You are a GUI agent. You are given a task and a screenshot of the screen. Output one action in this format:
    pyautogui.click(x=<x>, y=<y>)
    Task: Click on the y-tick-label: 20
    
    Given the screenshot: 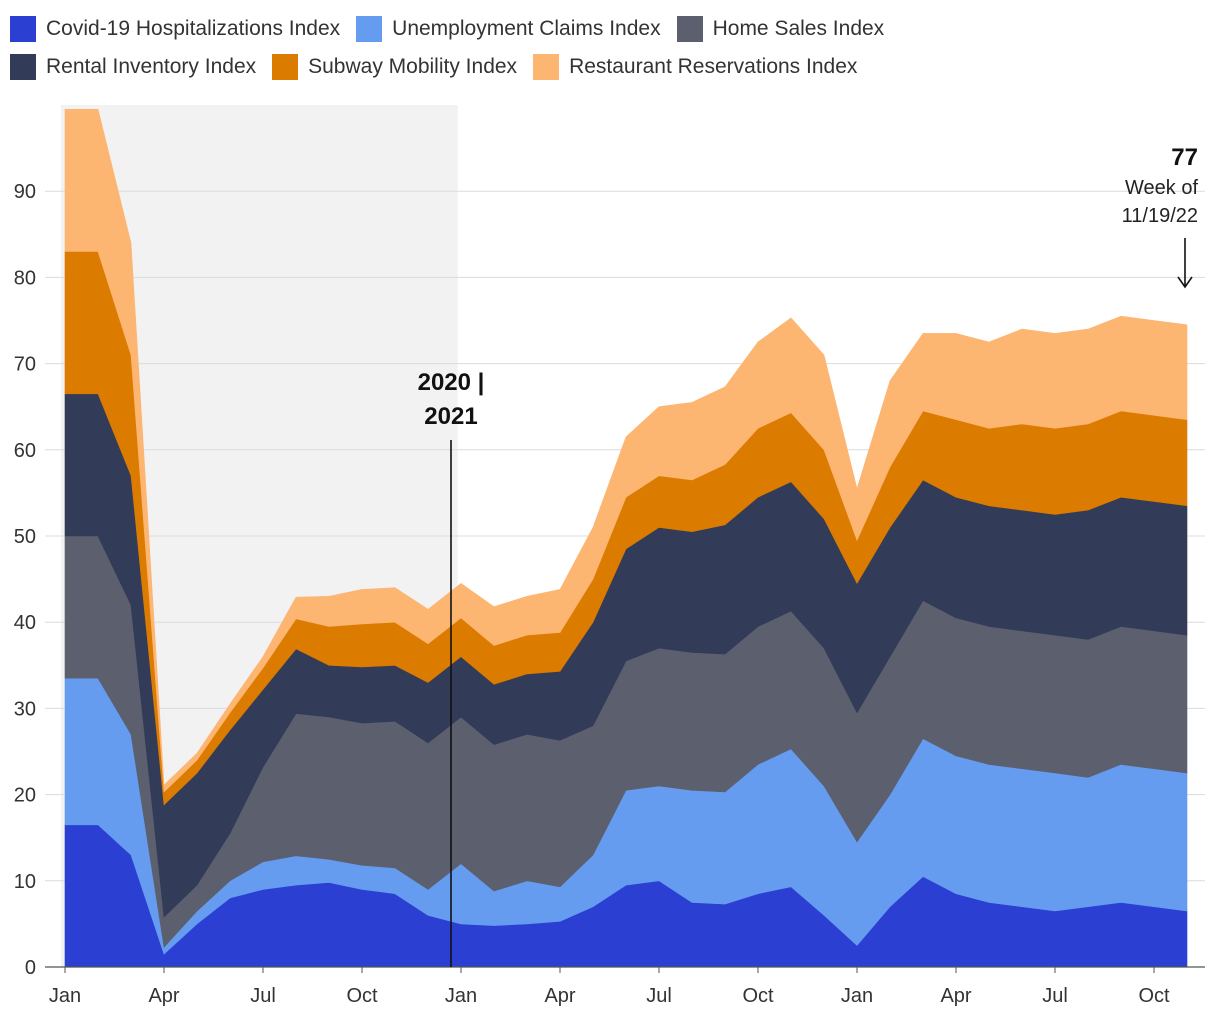 What is the action you would take?
    pyautogui.click(x=25, y=796)
    